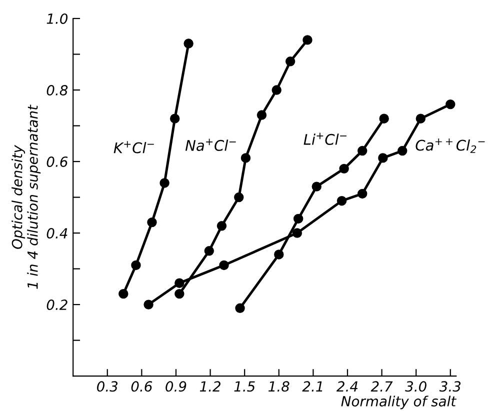  What do you see at coordinates (141, 386) in the screenshot?
I see `x-tick-label: 0.6` at bounding box center [141, 386].